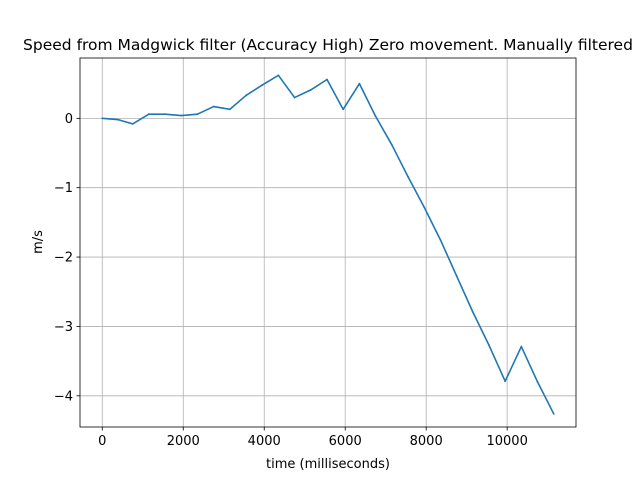 This screenshot has height=480, width=640. What do you see at coordinates (506, 441) in the screenshot?
I see `x-tick-label: 10000` at bounding box center [506, 441].